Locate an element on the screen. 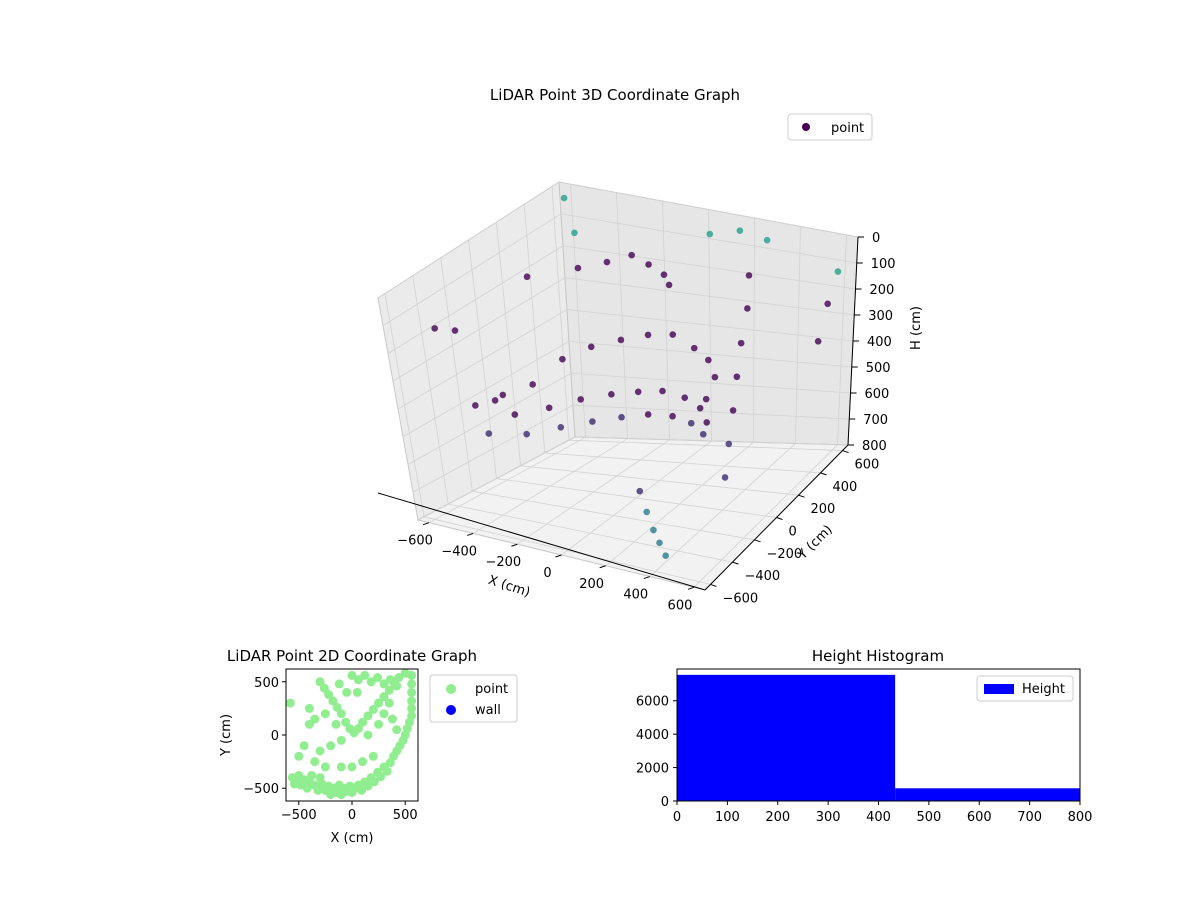 This screenshot has width=1200, height=900. z-axis-label-3d: H (cm) is located at coordinates (916, 328).